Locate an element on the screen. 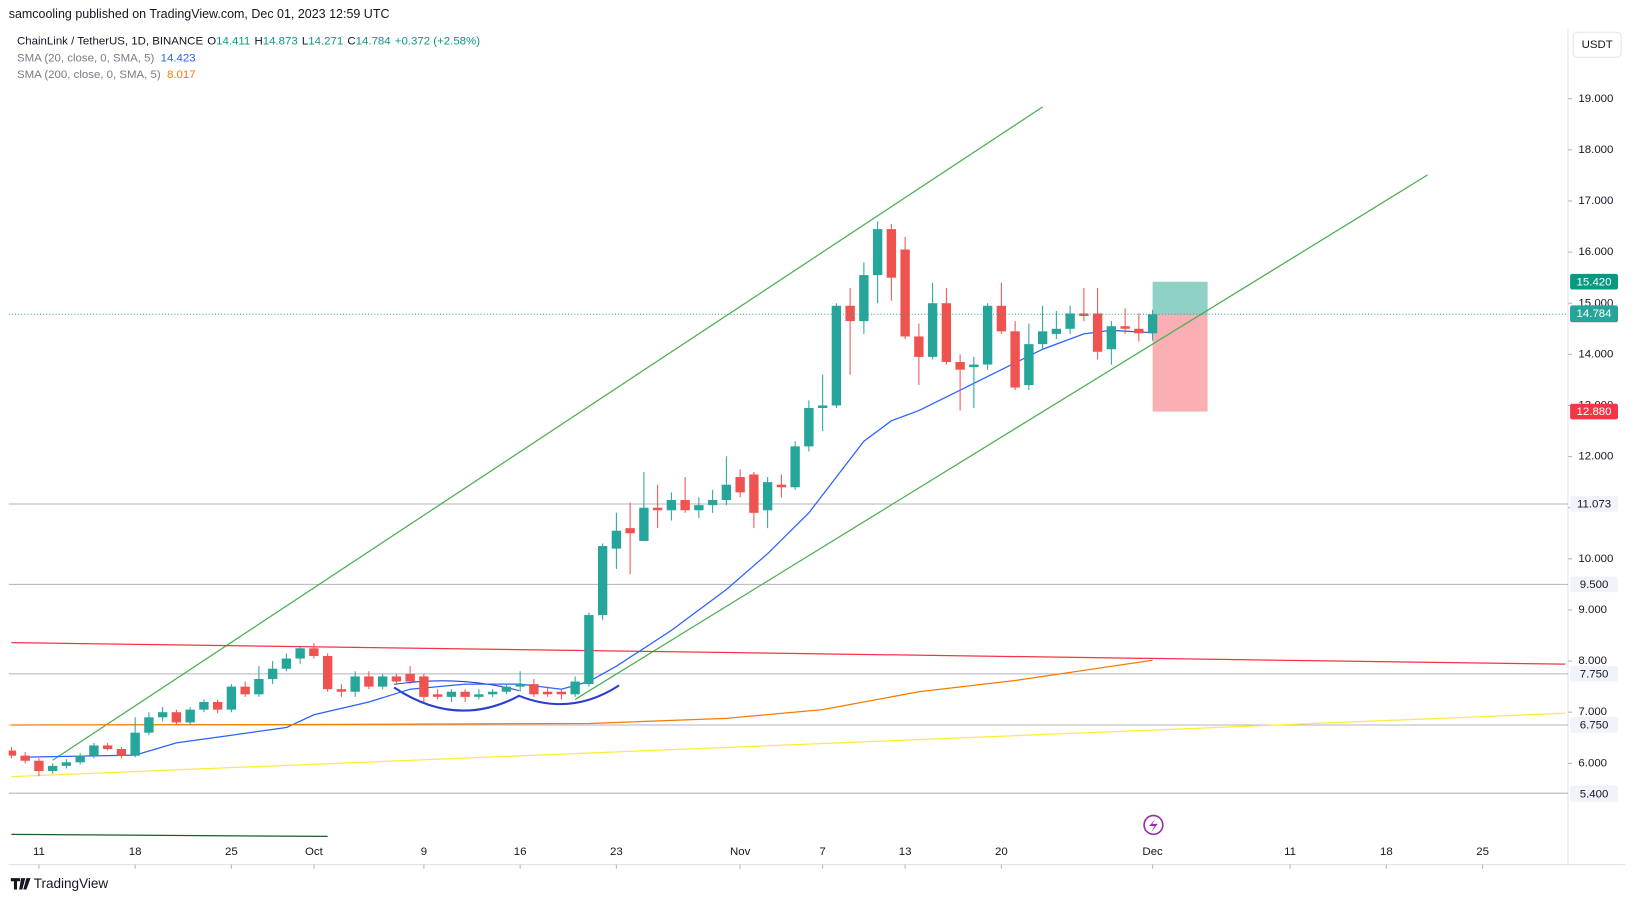  x-tick-label: Dec is located at coordinates (1152, 852).